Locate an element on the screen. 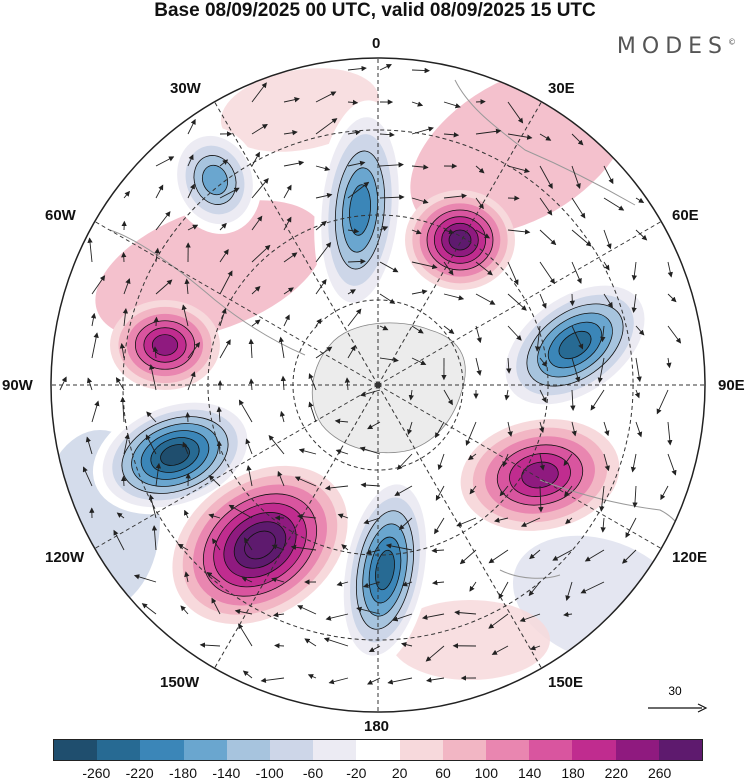 Image resolution: width=750 pixels, height=783 pixels. colorbar-tick-label: -220 is located at coordinates (139, 773).